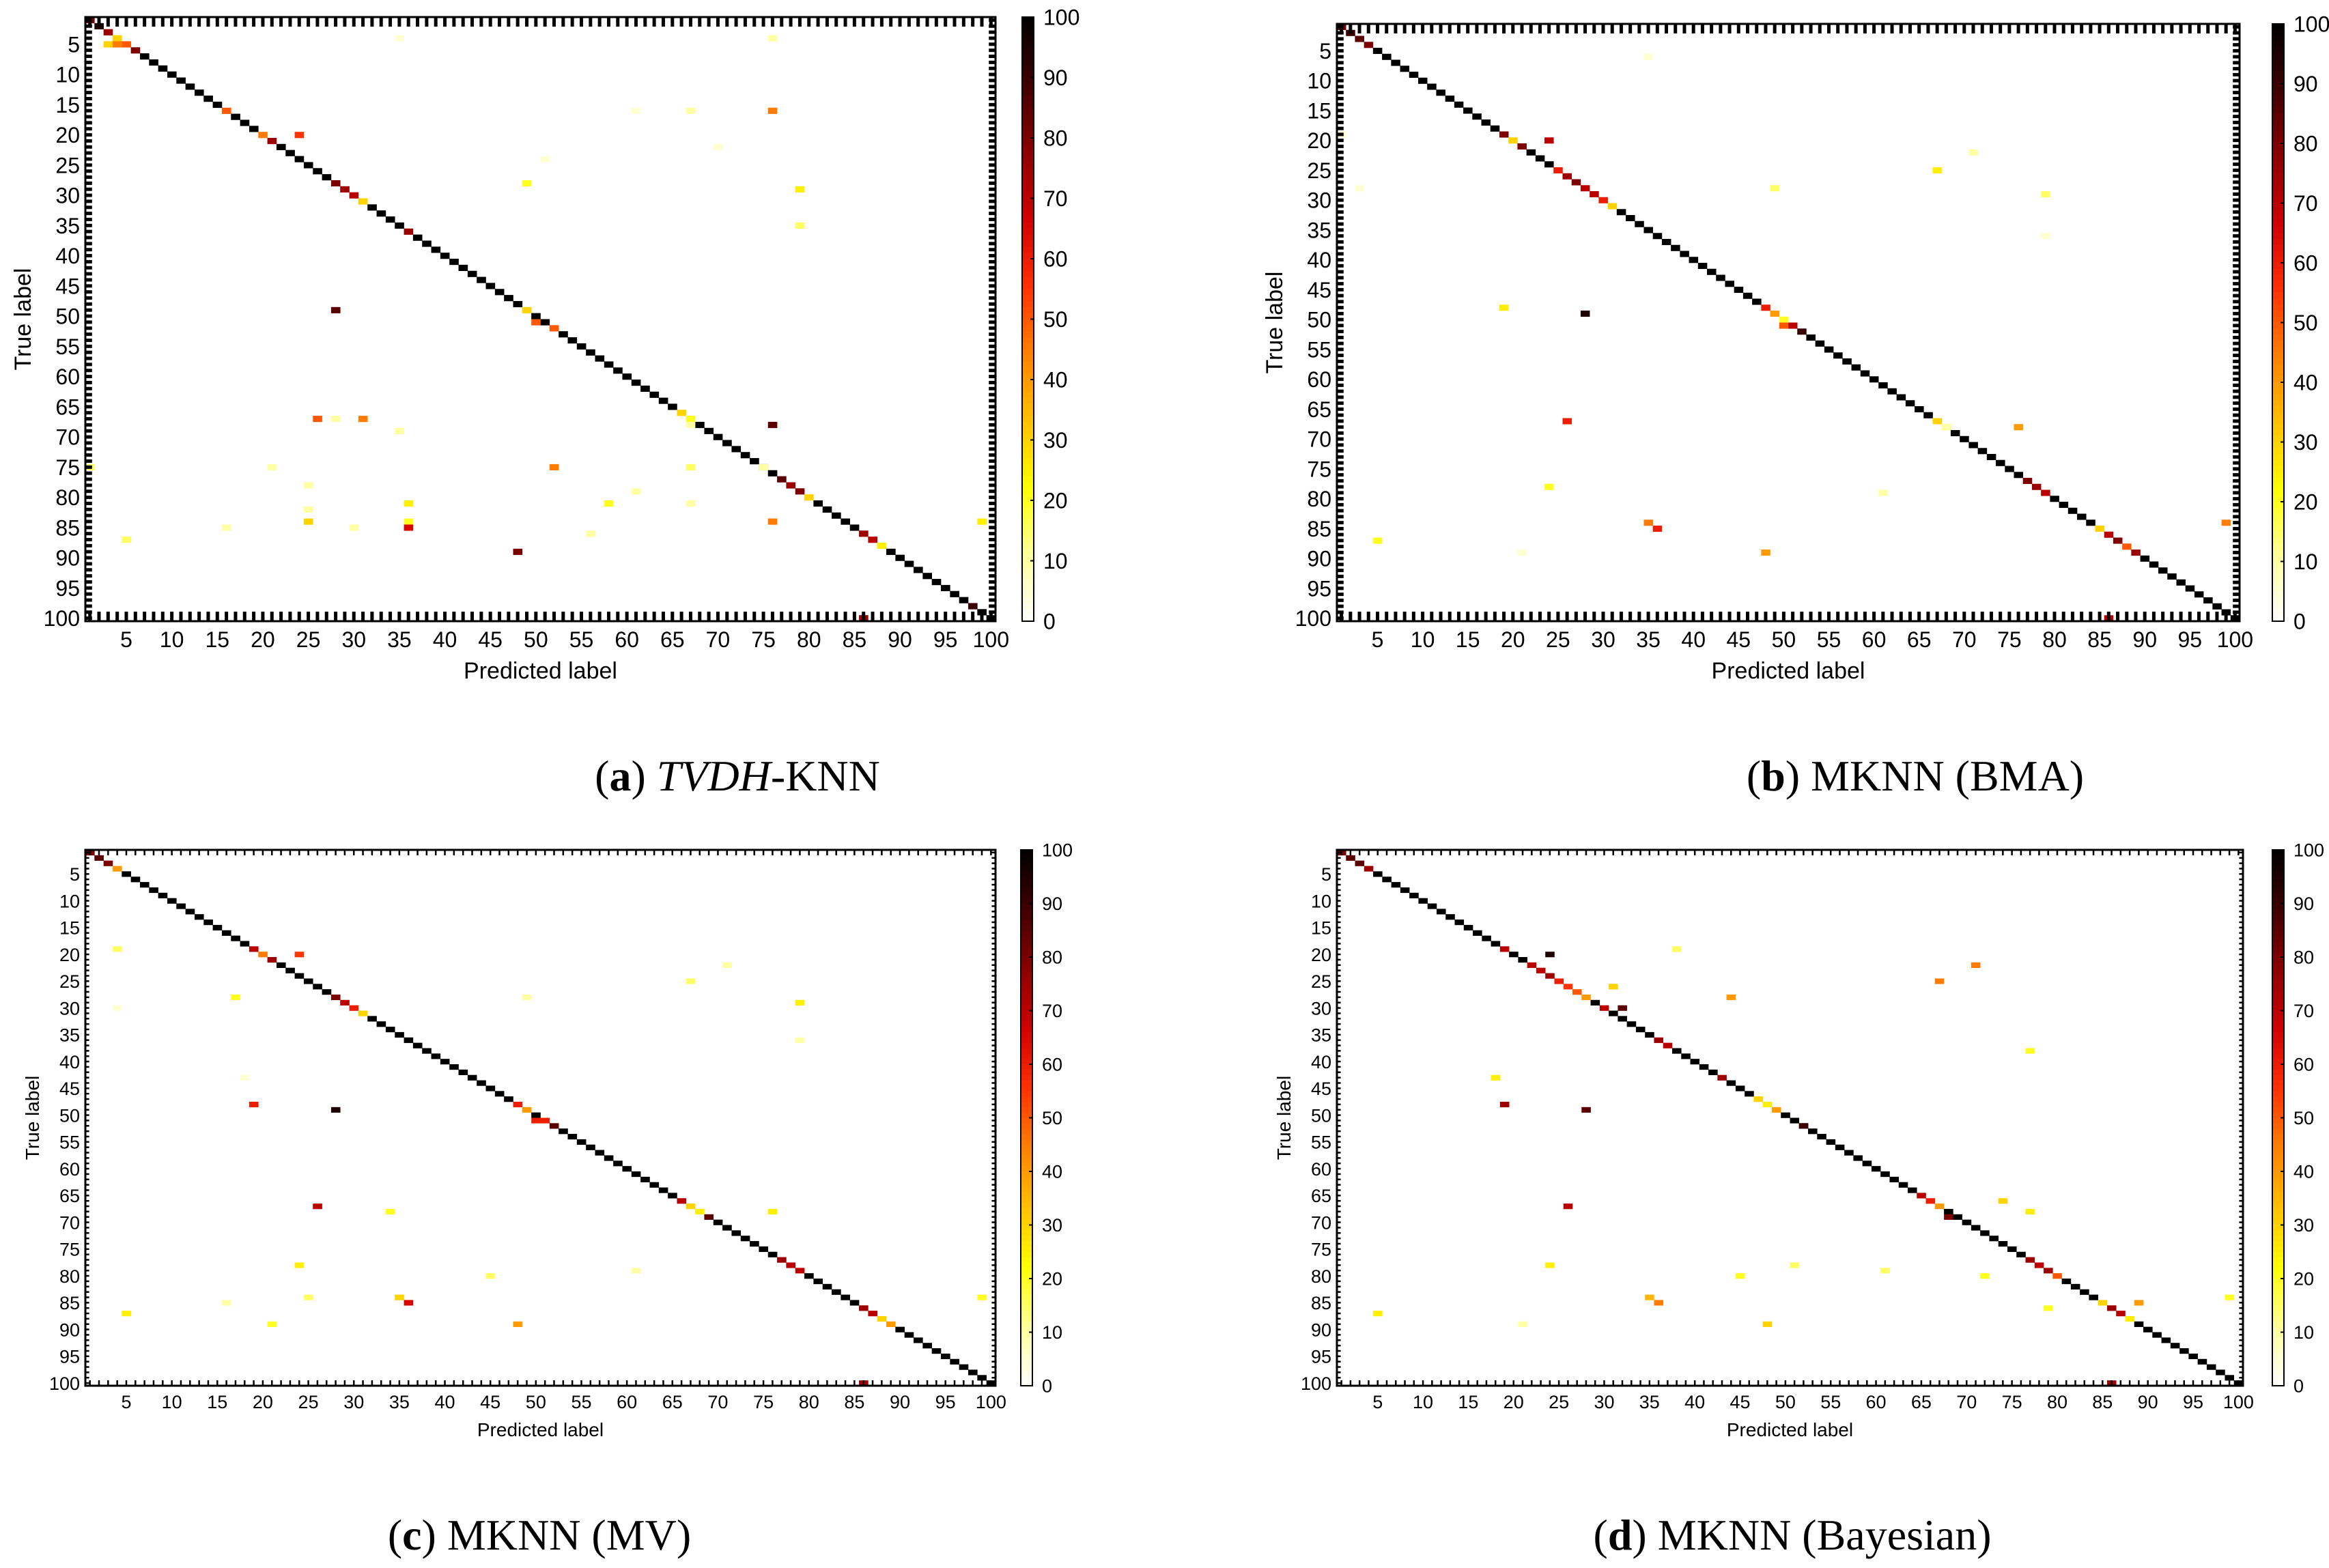 This screenshot has width=2329, height=1568. I want to click on x-tick-label: 75, so click(763, 1402).